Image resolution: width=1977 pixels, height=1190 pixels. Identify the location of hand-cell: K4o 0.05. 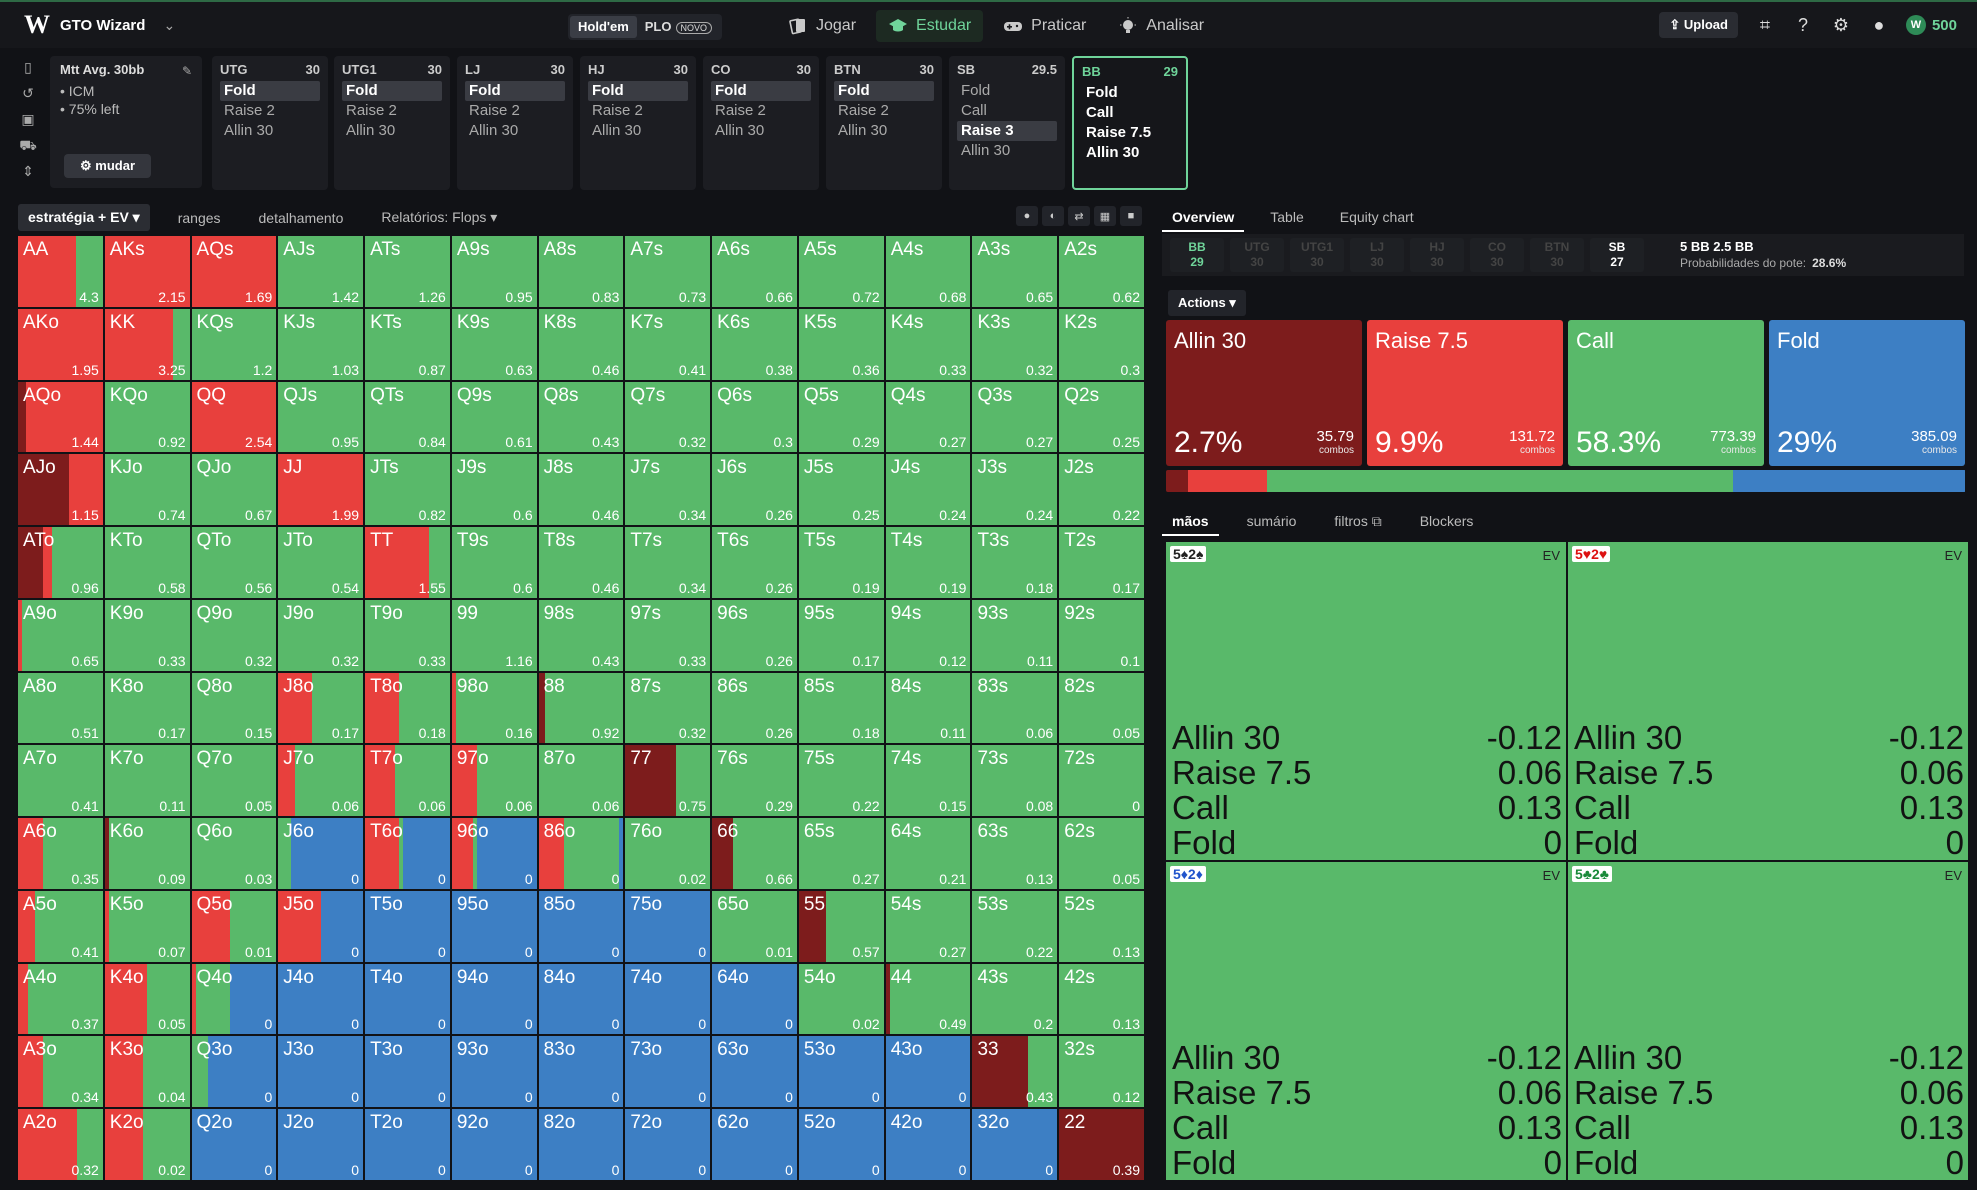
(147, 999).